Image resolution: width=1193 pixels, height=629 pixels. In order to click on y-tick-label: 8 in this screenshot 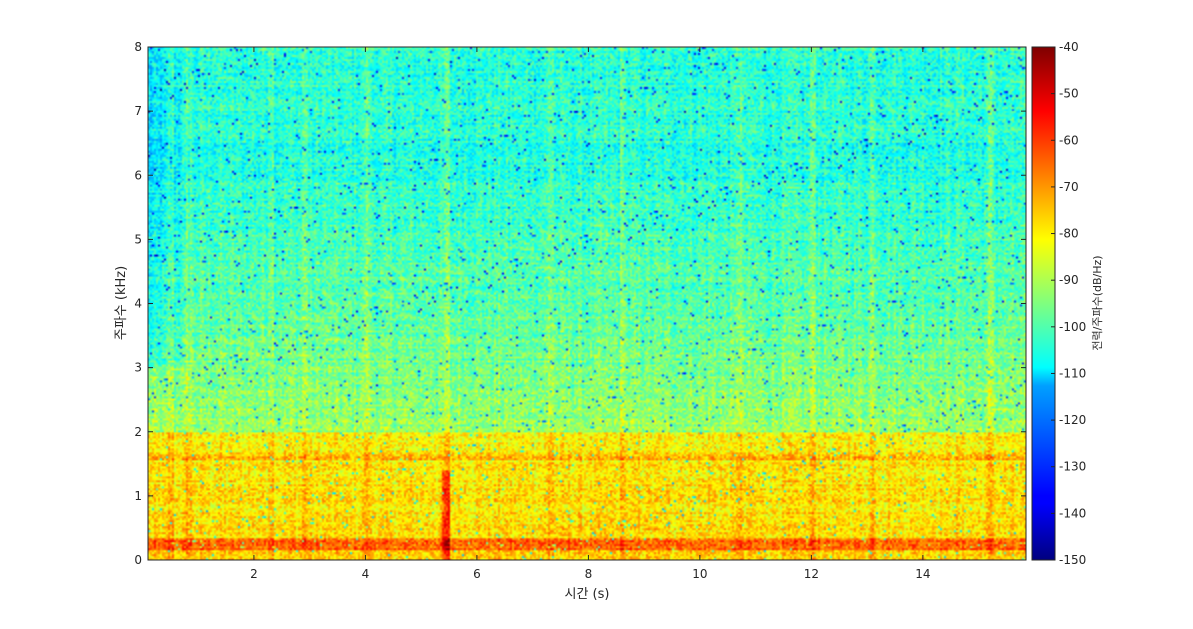, I will do `click(138, 47)`.